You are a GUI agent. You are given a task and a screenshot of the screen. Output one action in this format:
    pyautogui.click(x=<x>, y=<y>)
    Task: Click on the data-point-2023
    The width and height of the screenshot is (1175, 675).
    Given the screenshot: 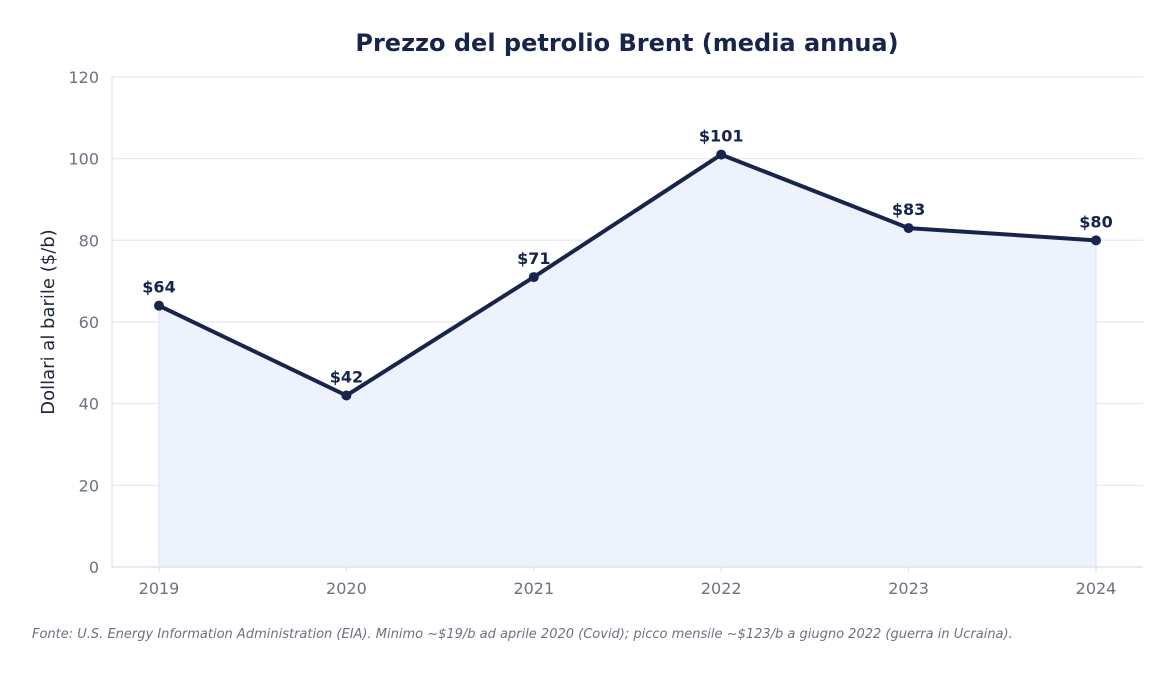 What is the action you would take?
    pyautogui.click(x=908, y=228)
    